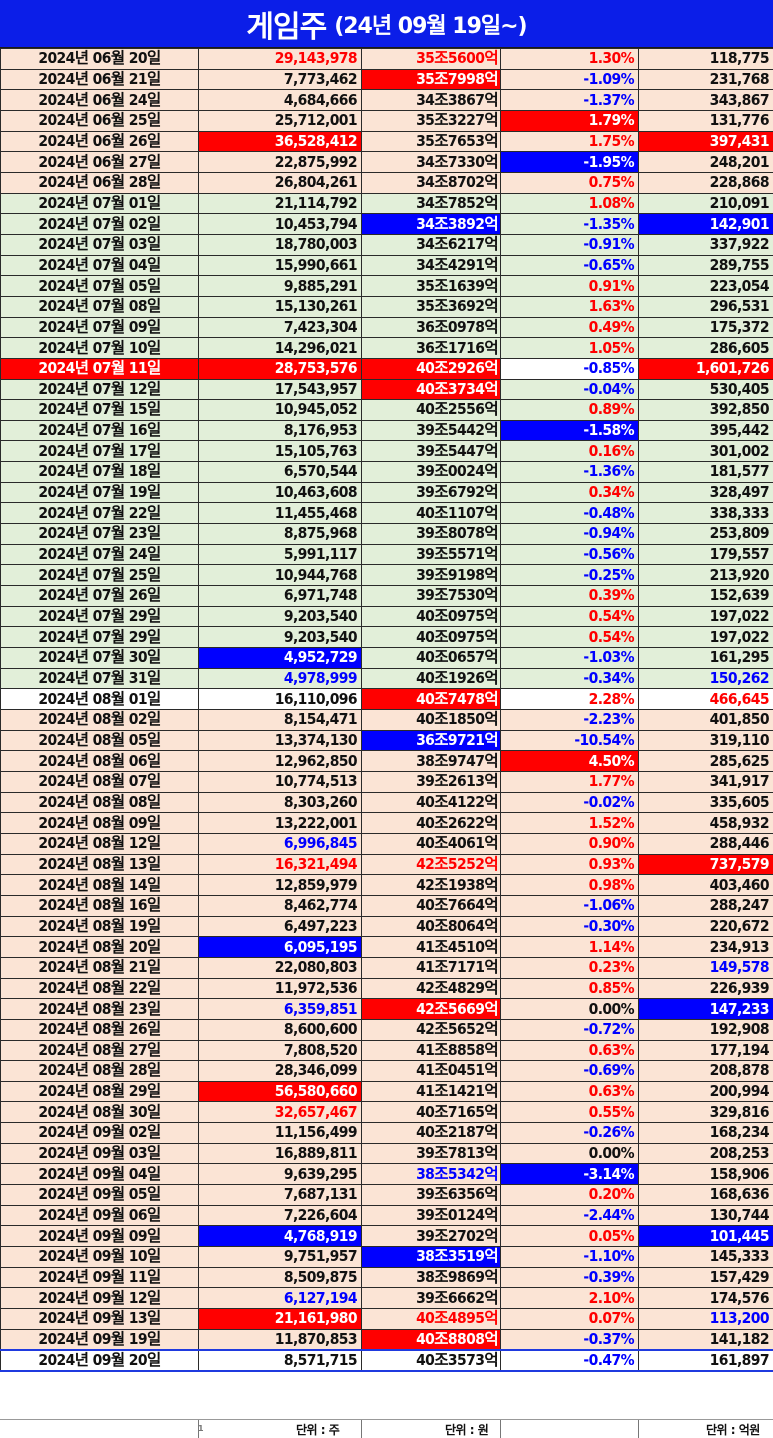 This screenshot has height=1438, width=773. Describe the element at coordinates (431, 327) in the screenshot. I see `market-cap-cell: 36조0978억` at that location.